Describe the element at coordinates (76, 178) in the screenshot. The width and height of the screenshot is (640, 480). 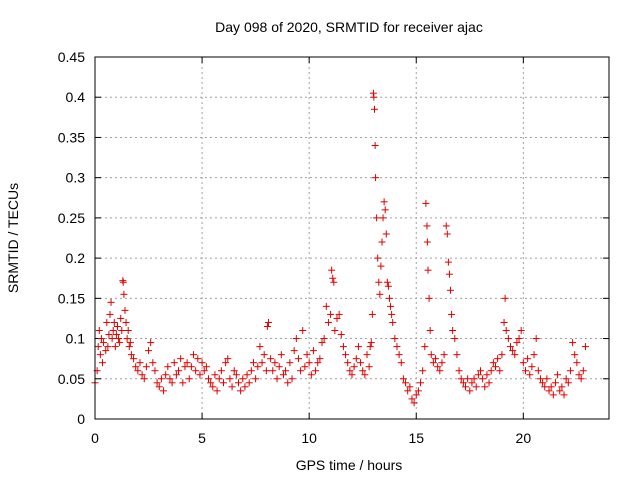
I see `y-tick-label: 0.3` at that location.